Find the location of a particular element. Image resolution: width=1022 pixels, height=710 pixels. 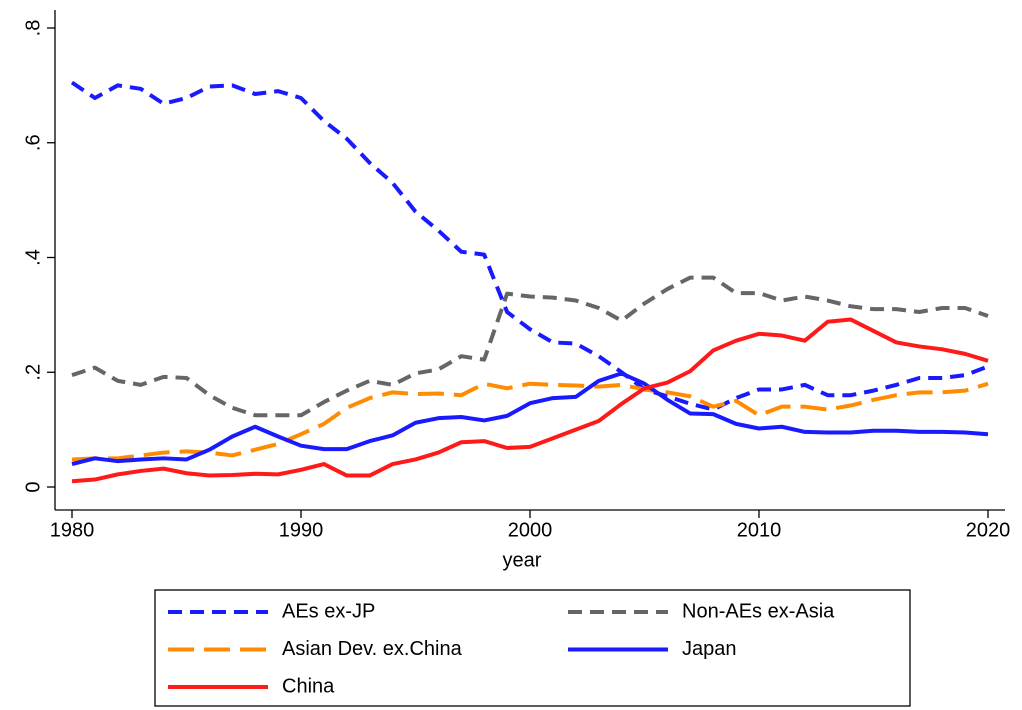

legend-label: China is located at coordinates (308, 686).